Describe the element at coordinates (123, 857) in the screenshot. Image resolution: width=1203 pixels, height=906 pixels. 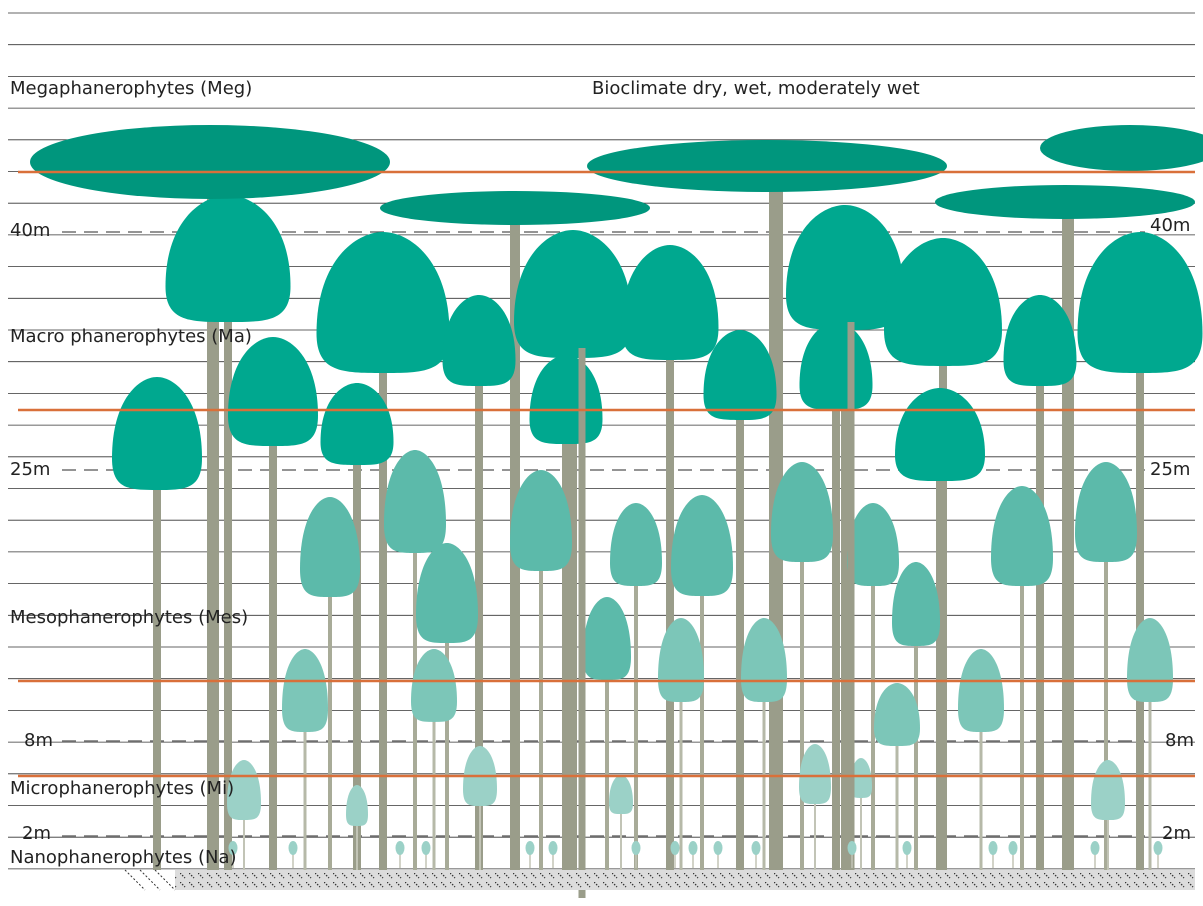
I see `zone-label: Nanophanerophytes (Na)` at that location.